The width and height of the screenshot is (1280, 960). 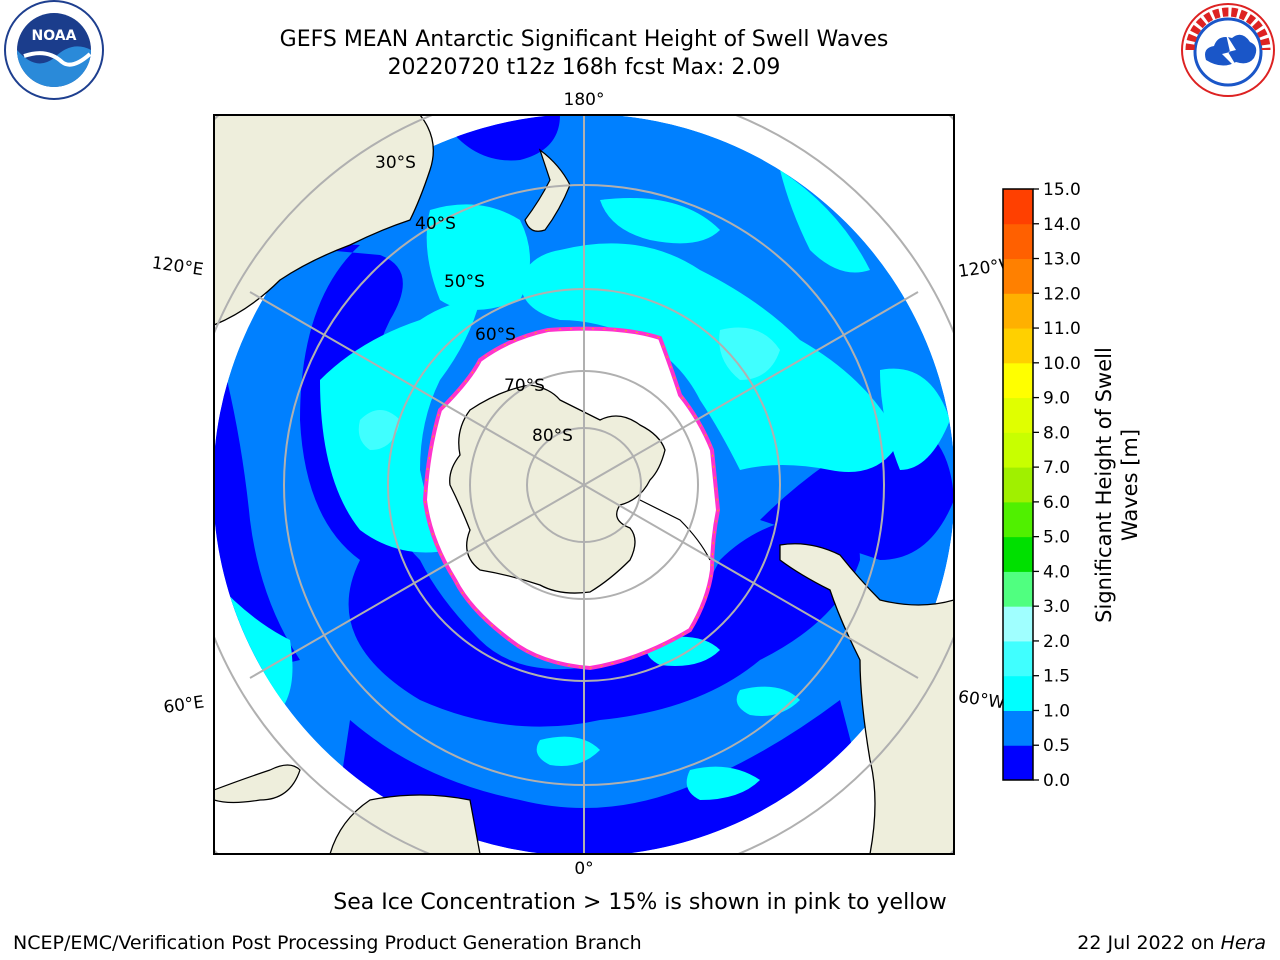 I want to click on colorbar-tick-label: 13.0, so click(x=1062, y=260).